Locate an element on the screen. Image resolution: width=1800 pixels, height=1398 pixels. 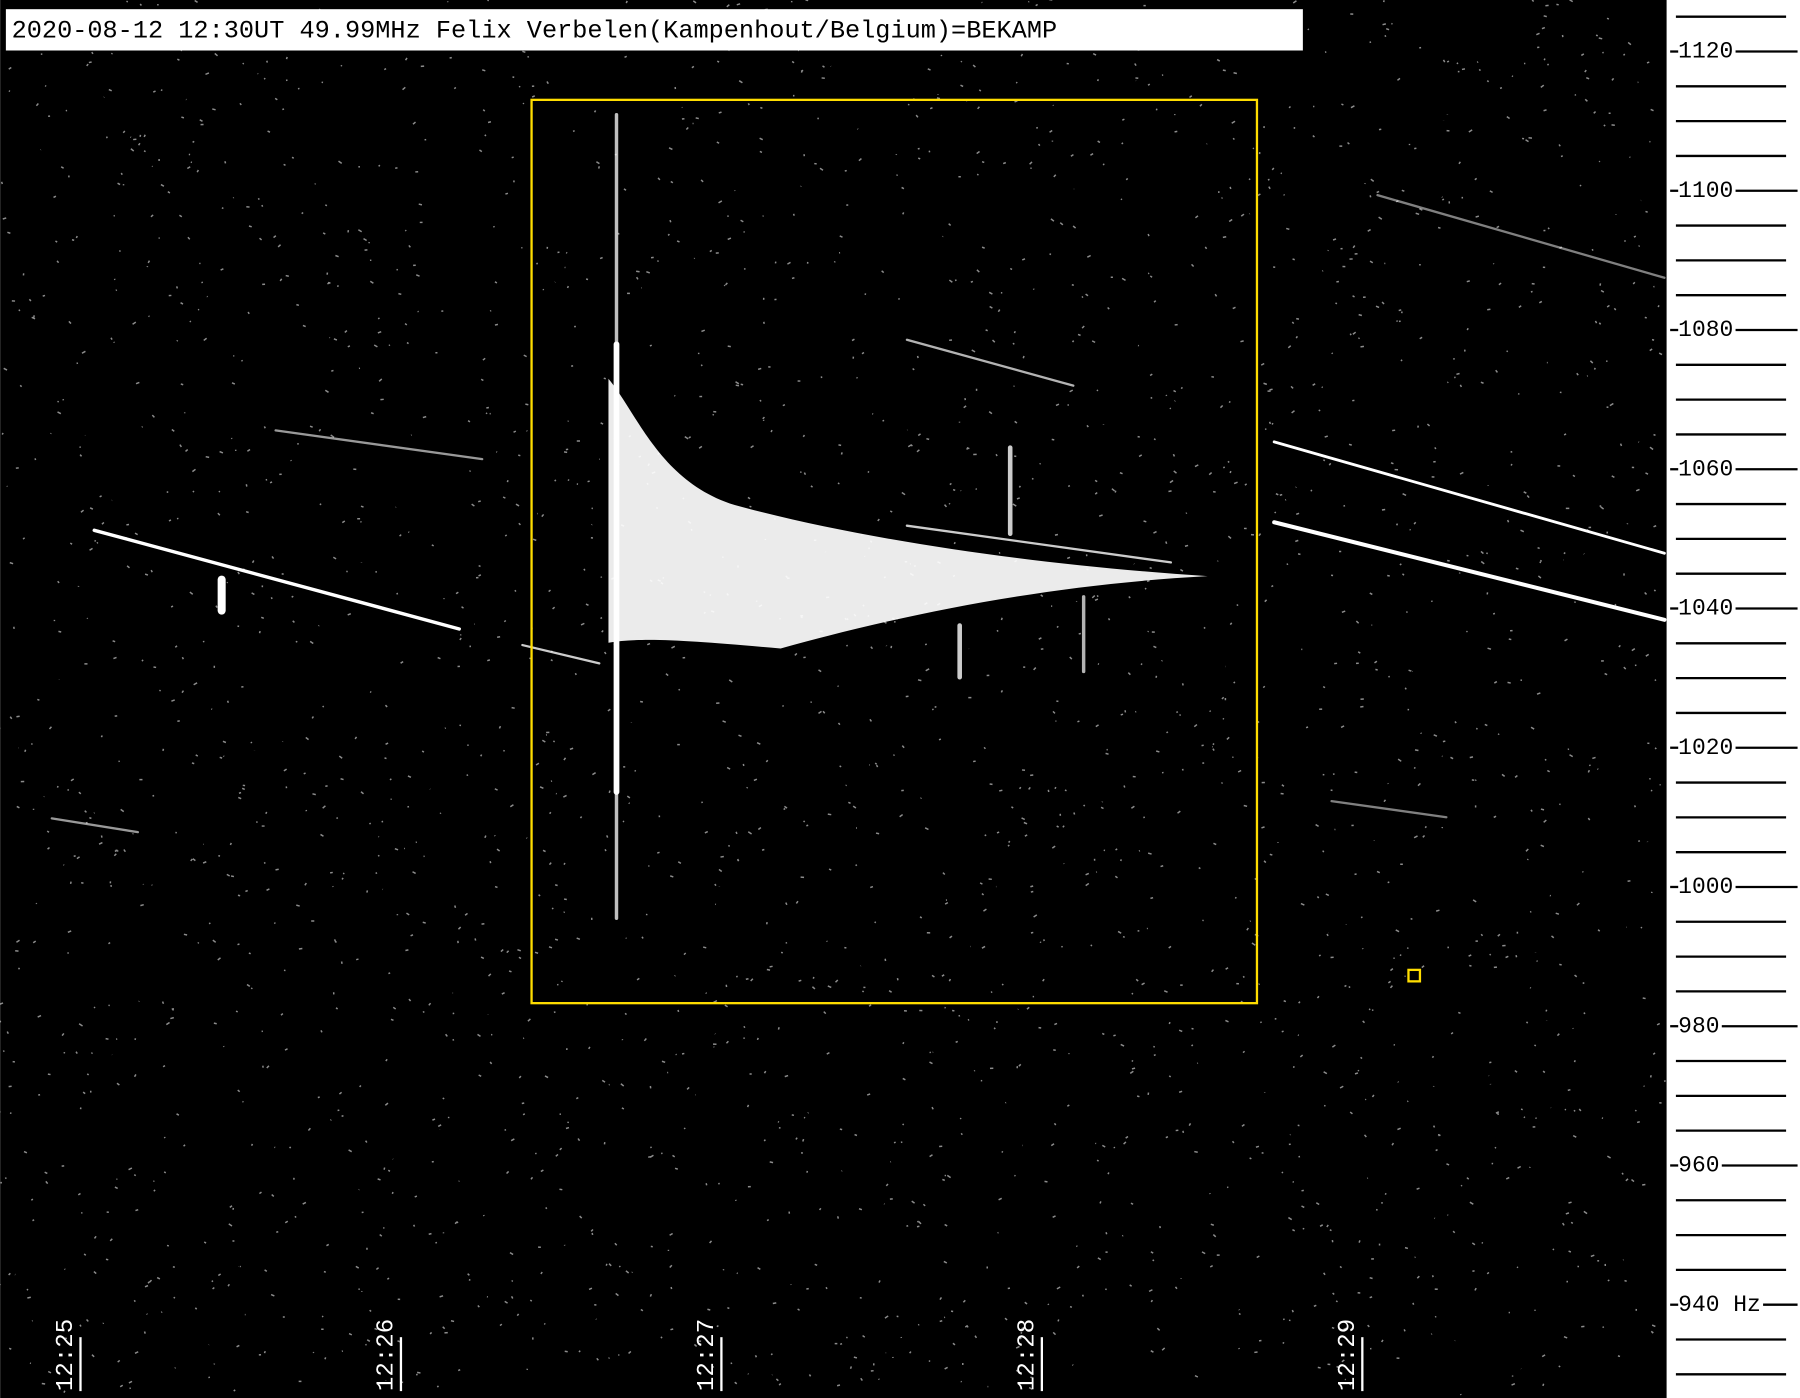
axis-panel is located at coordinates (1733, 699).